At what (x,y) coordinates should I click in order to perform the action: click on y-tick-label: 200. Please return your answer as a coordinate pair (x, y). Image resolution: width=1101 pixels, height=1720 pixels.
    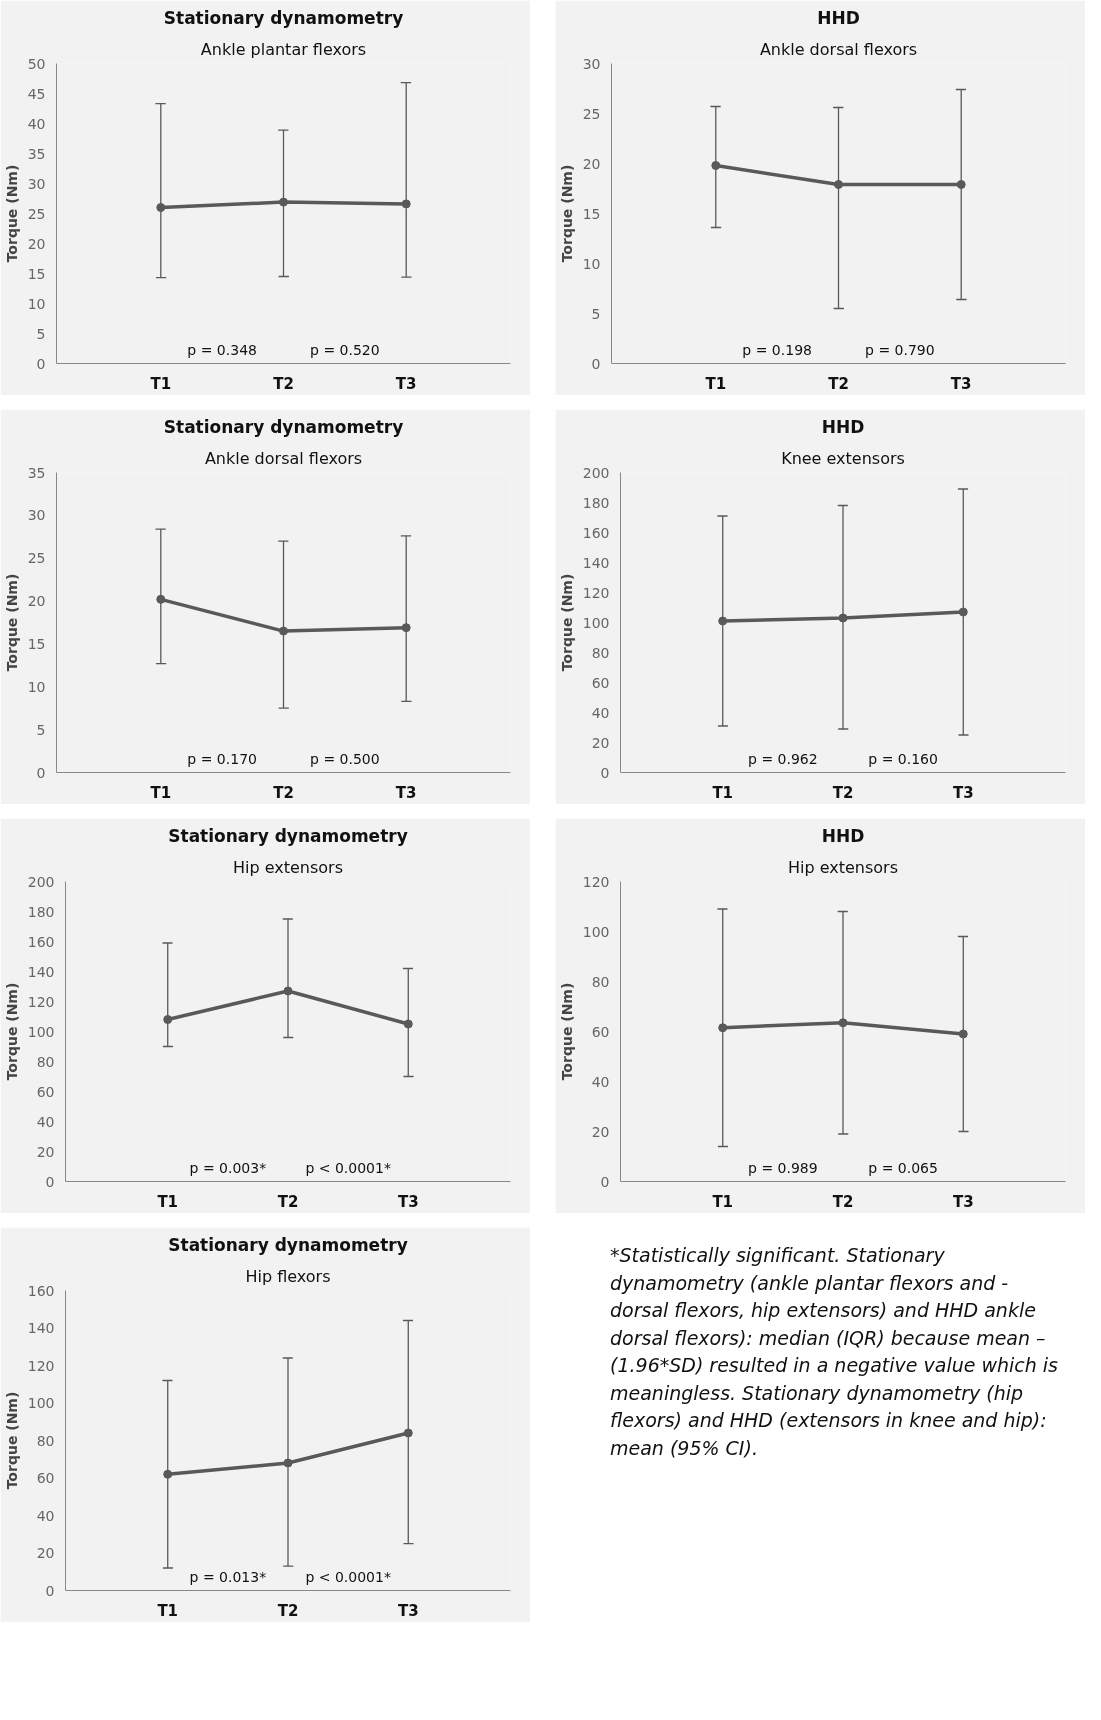
    Looking at the image, I should click on (596, 472).